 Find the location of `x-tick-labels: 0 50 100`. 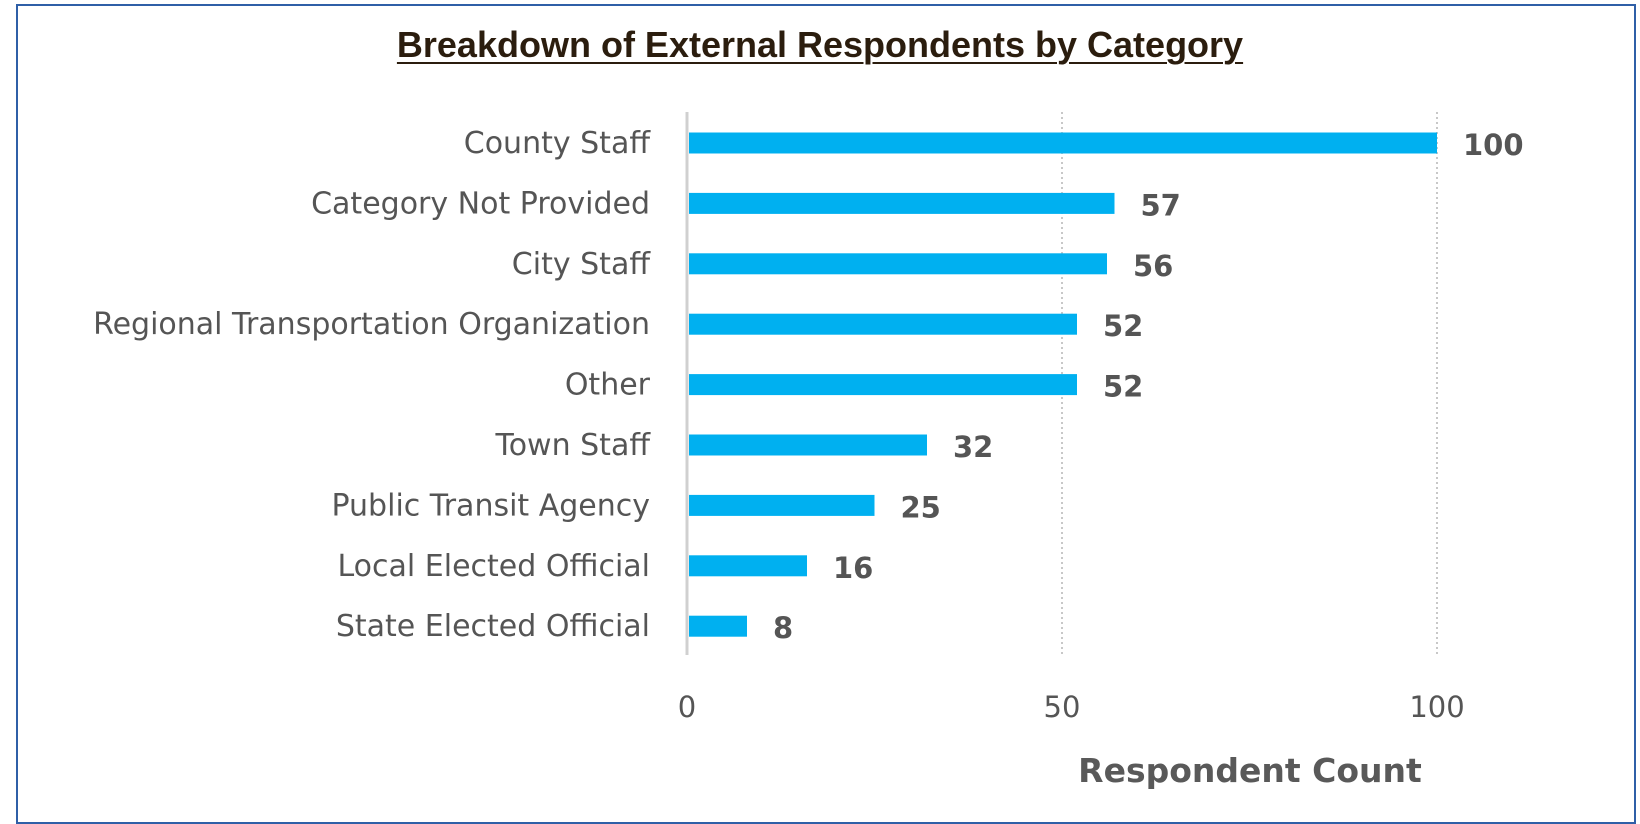

x-tick-labels: 0 50 100 is located at coordinates (1071, 707).